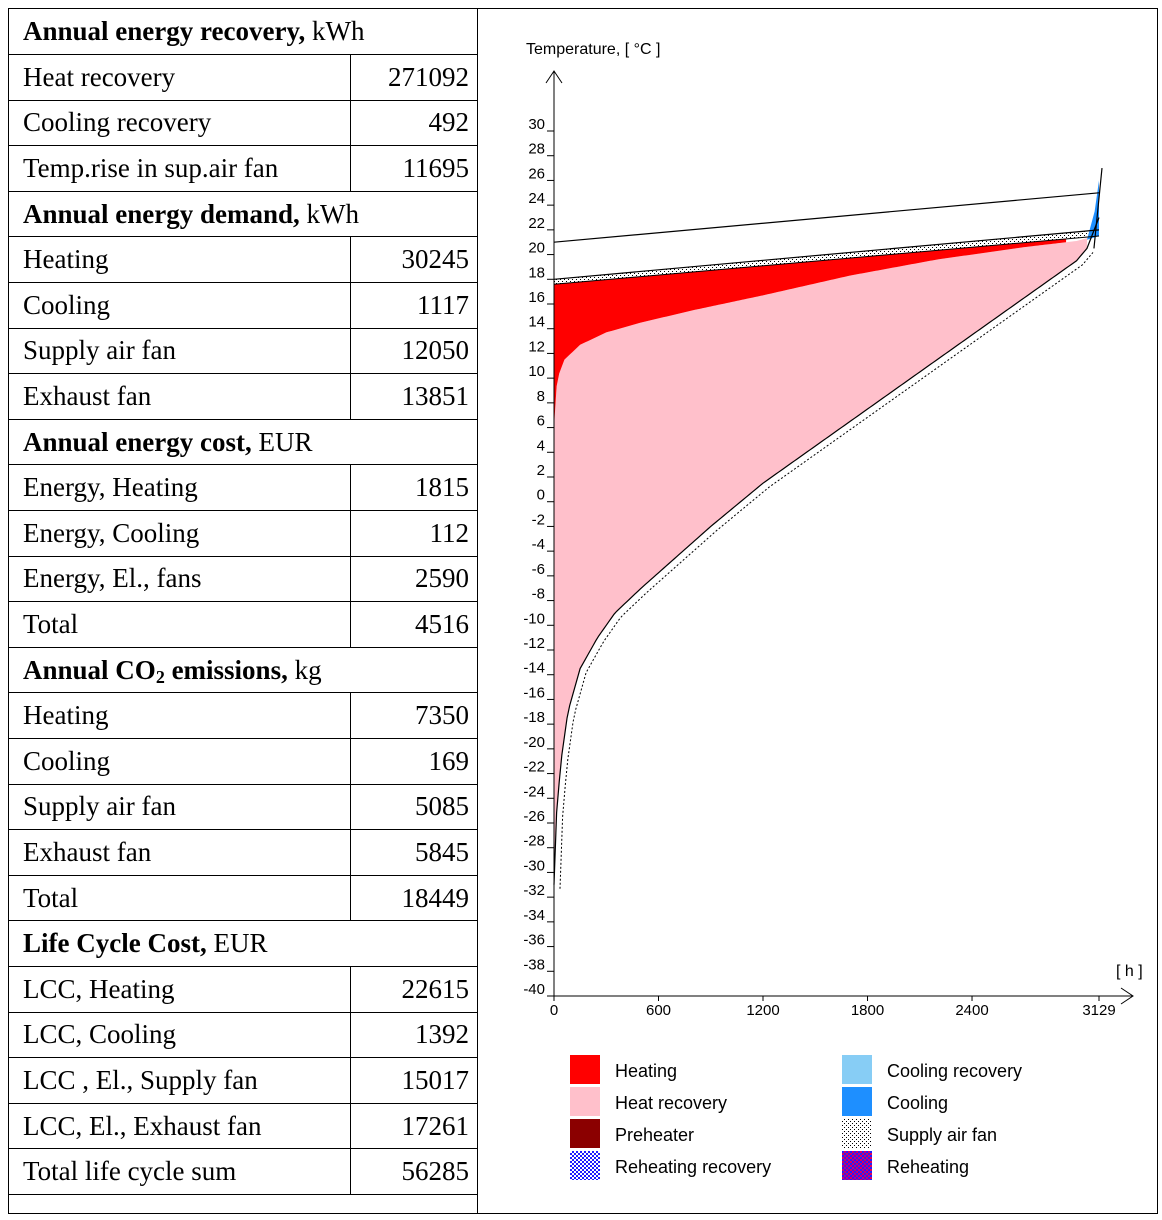  I want to click on y-tick-label: -34, so click(534, 915).